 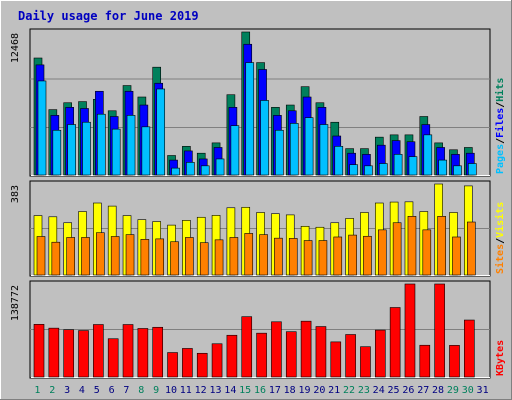 I want to click on day-label-11: 11, so click(x=186, y=390).